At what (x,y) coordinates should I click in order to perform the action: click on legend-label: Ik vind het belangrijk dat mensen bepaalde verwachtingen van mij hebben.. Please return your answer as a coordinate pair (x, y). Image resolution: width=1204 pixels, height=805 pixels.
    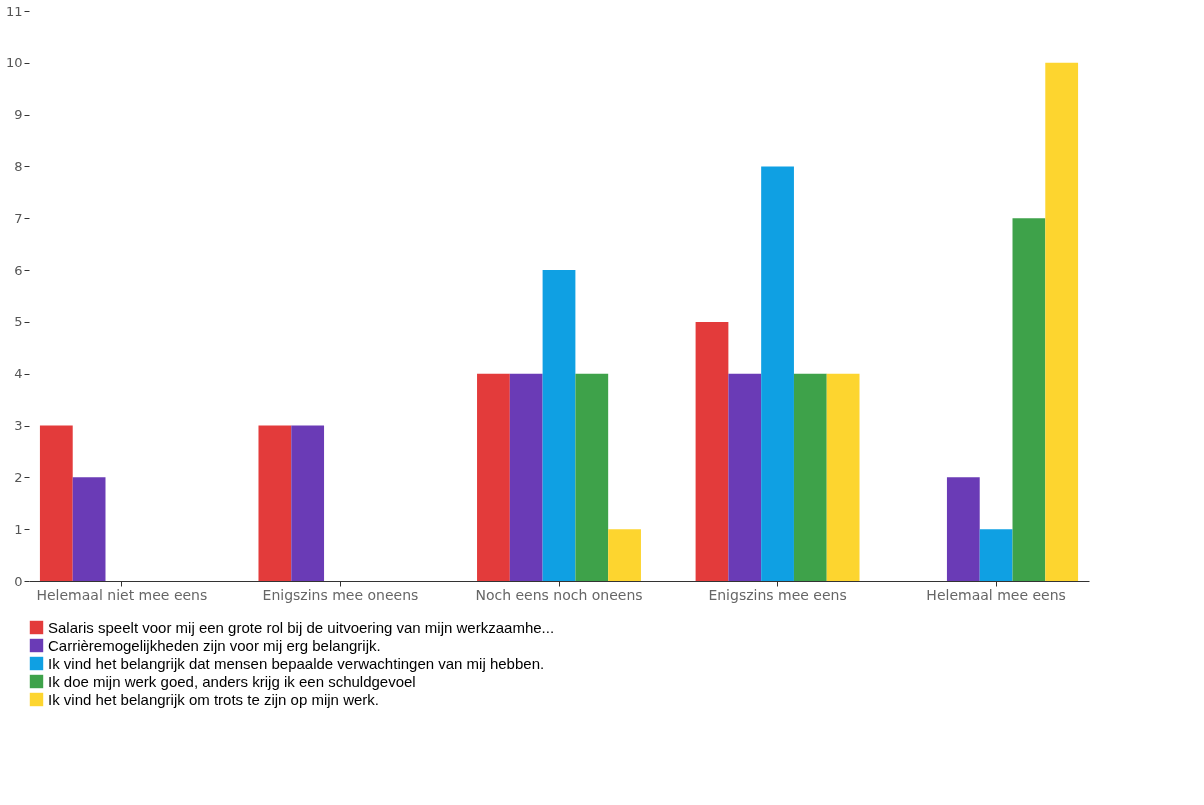
    Looking at the image, I should click on (296, 663).